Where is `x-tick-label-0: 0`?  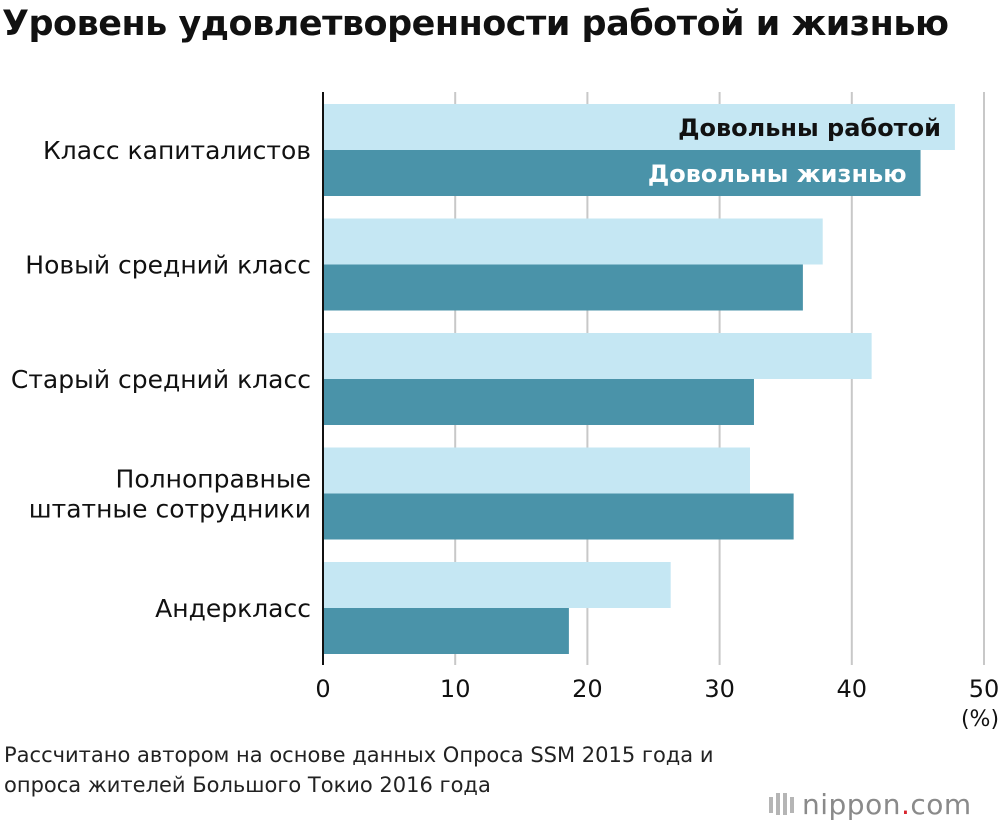
x-tick-label-0: 0 is located at coordinates (322, 689).